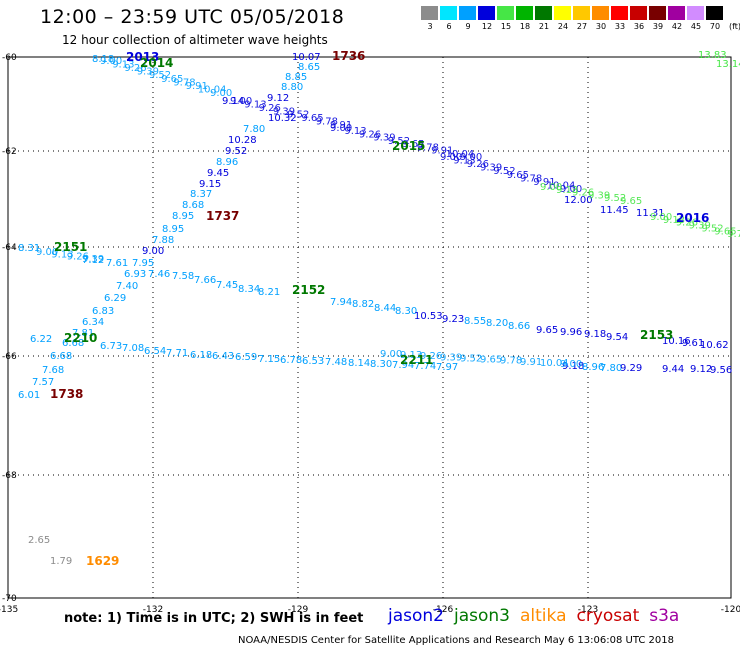  I want to click on swh-value: 7.40, so click(127, 286).